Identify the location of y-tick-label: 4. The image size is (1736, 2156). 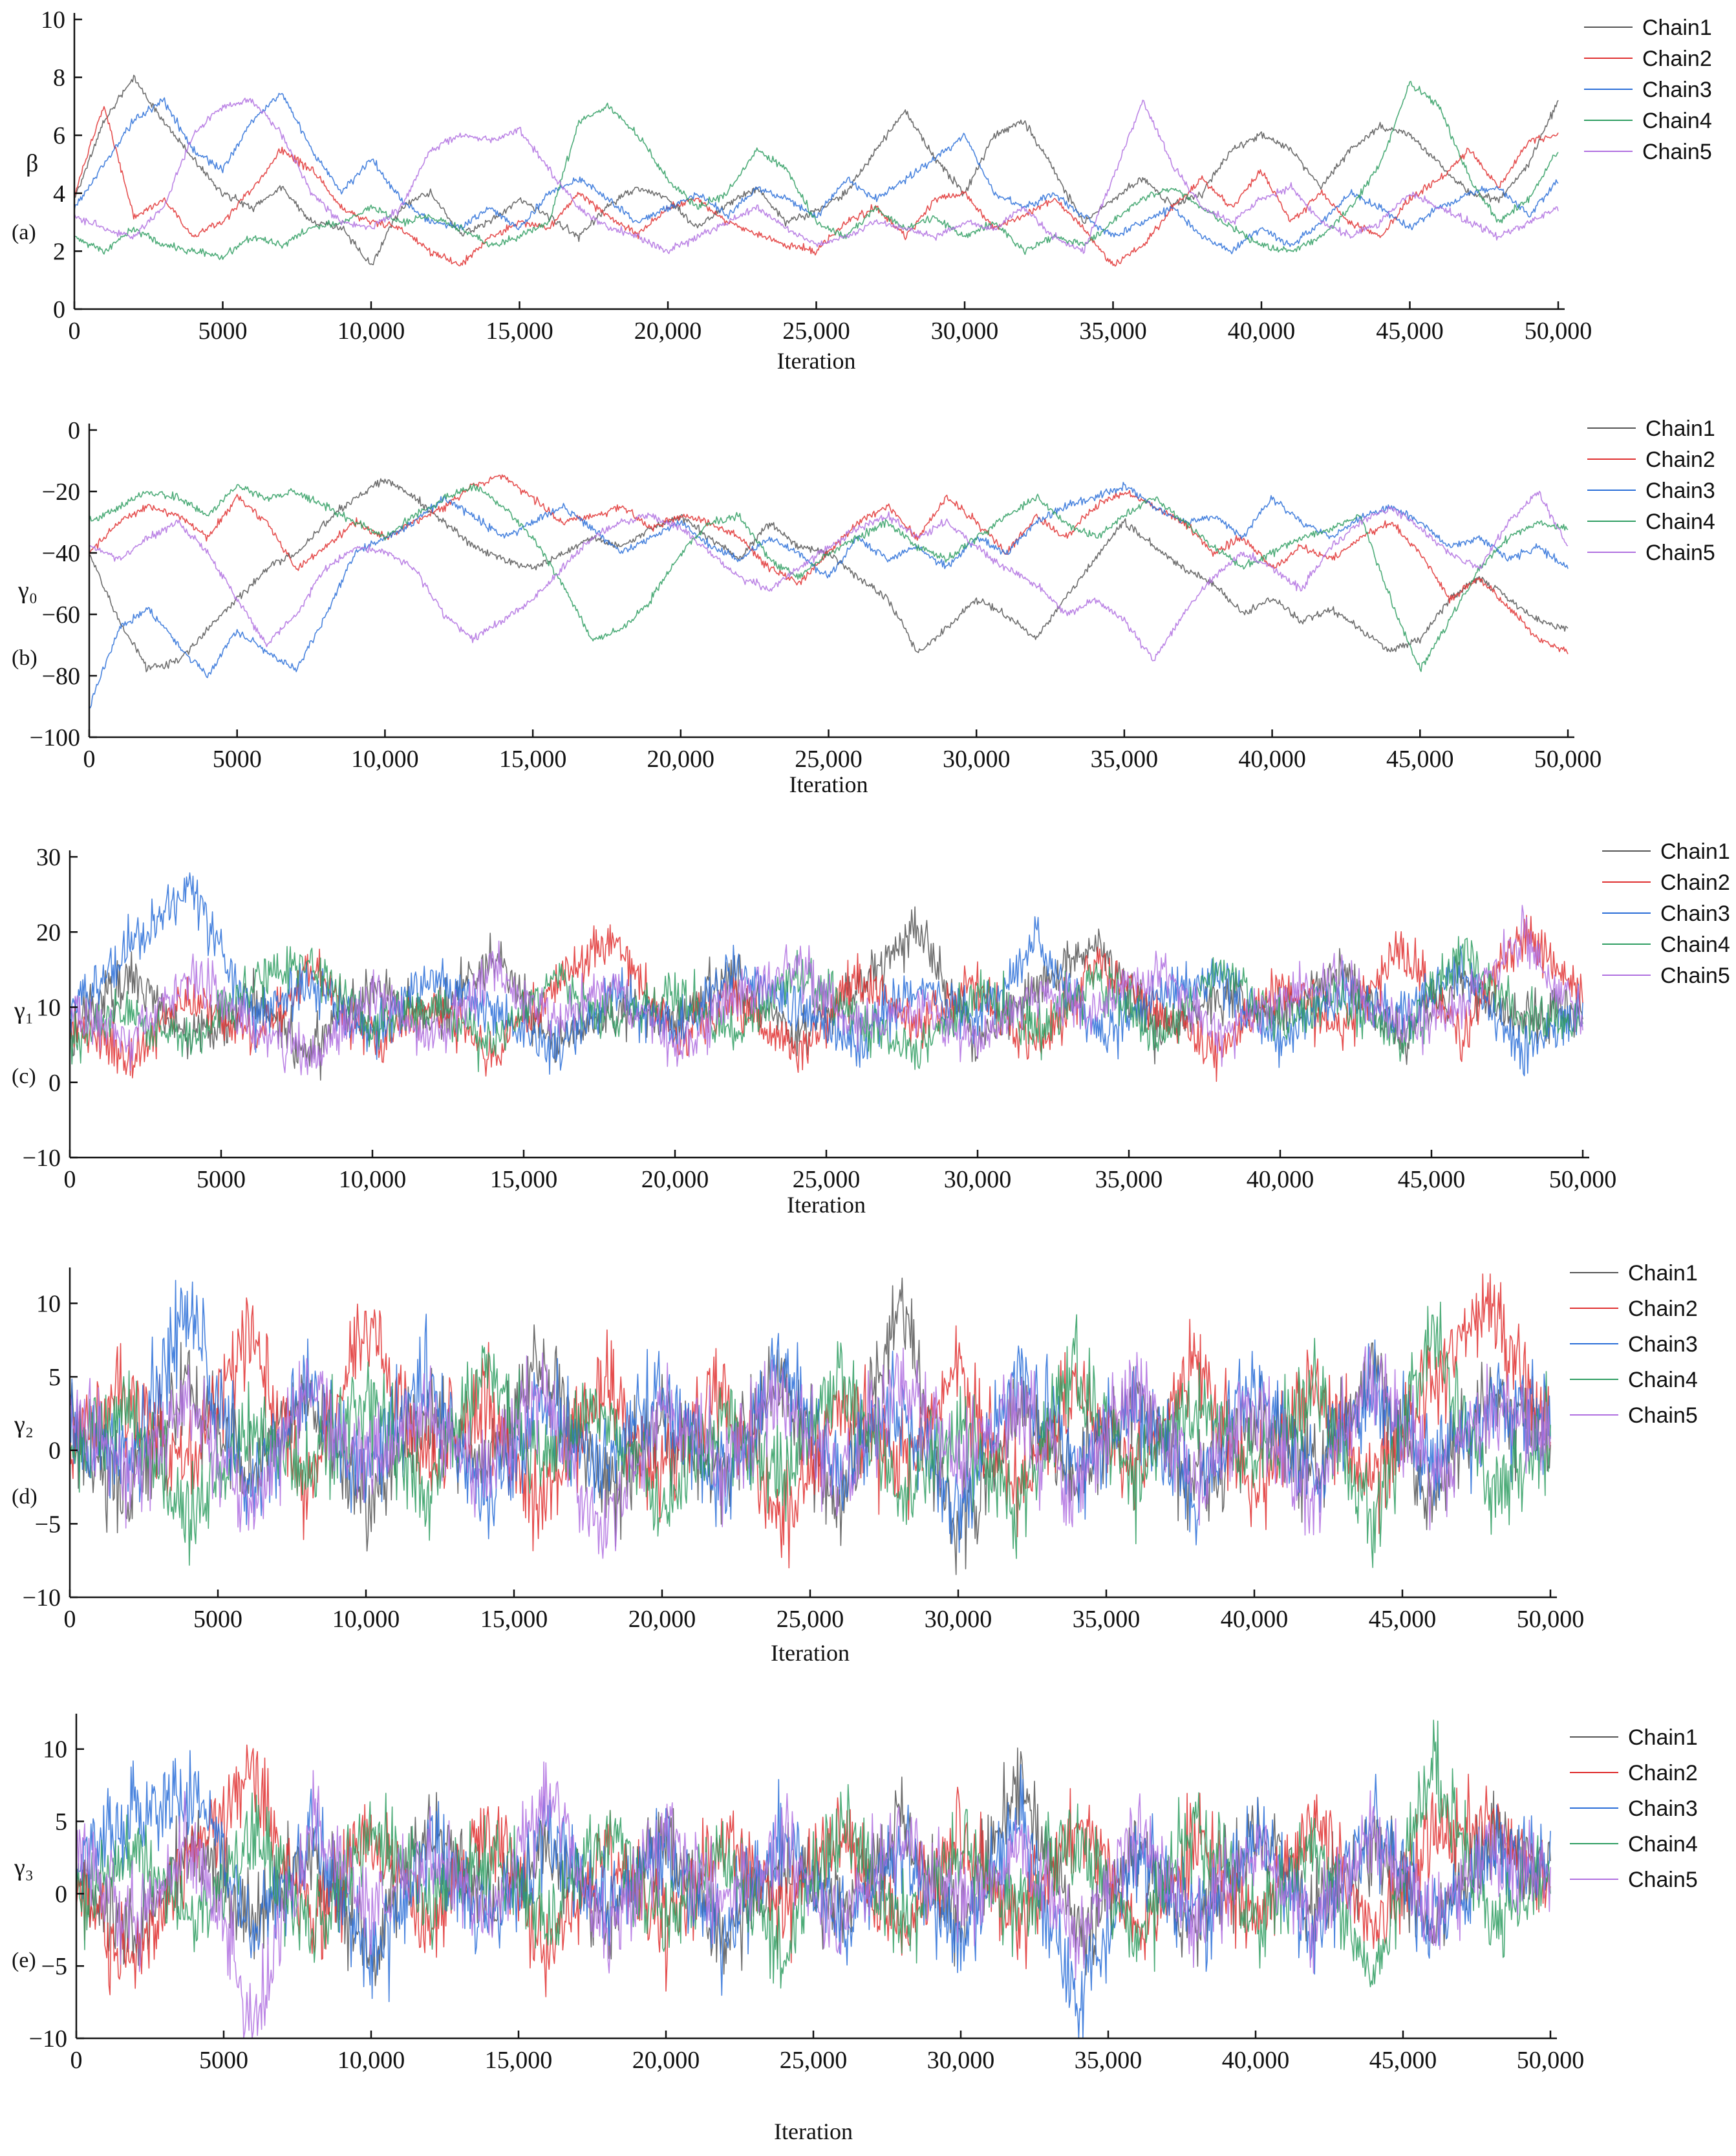
(59, 194).